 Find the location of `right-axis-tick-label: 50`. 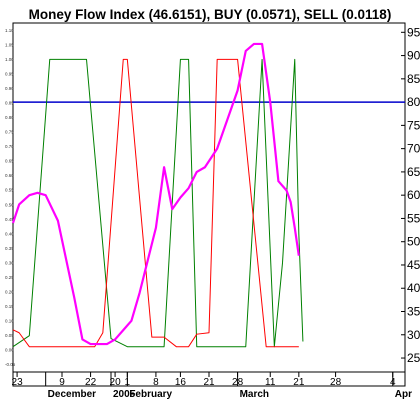

right-axis-tick-label: 50 is located at coordinates (413, 242).